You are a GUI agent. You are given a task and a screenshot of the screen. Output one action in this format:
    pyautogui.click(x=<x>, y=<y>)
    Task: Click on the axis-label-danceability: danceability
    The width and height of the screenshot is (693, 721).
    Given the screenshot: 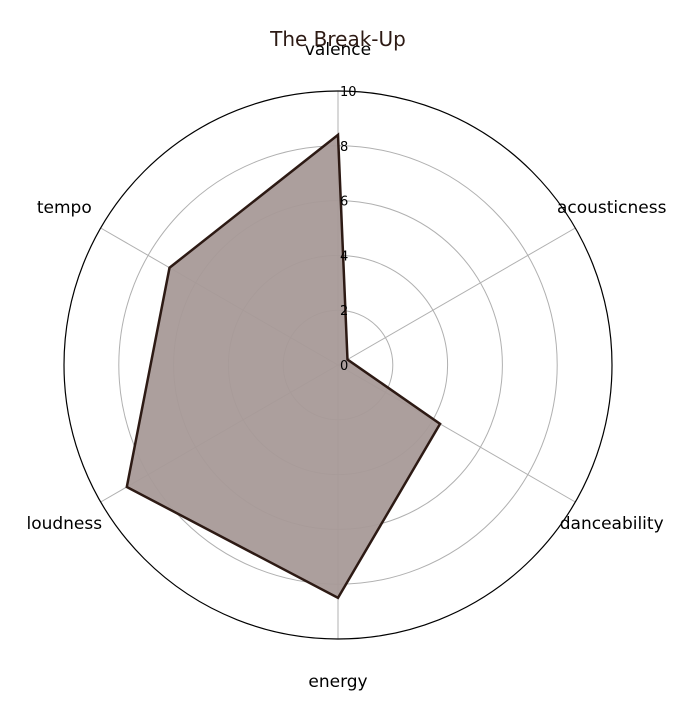 What is the action you would take?
    pyautogui.click(x=612, y=524)
    